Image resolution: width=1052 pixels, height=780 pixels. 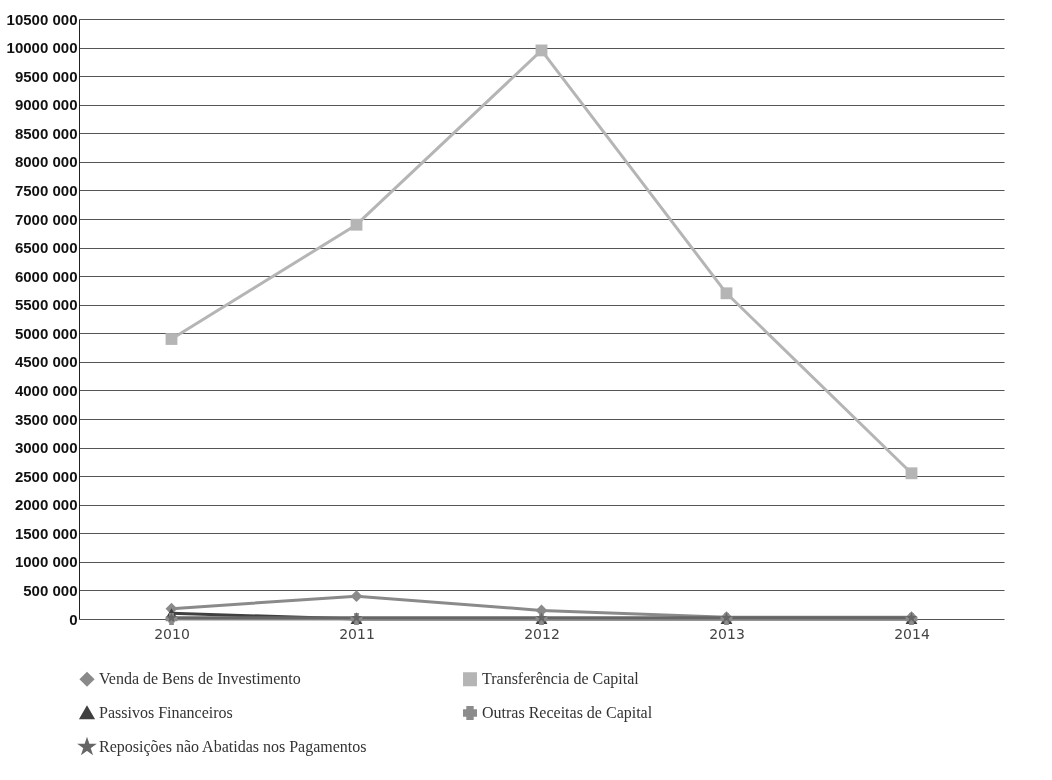 What do you see at coordinates (357, 633) in the screenshot?
I see `x-tick-label: 2011` at bounding box center [357, 633].